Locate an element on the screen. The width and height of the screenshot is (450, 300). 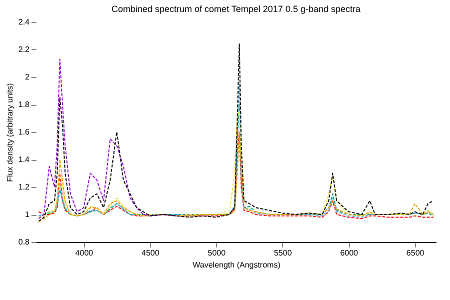
y-tick-label: 1 is located at coordinates (27, 214).